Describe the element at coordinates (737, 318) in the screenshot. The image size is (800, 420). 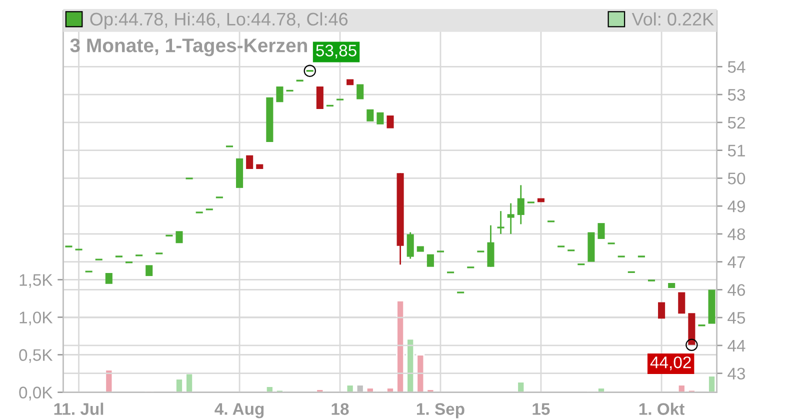
I see `y-tick-label: 45` at that location.